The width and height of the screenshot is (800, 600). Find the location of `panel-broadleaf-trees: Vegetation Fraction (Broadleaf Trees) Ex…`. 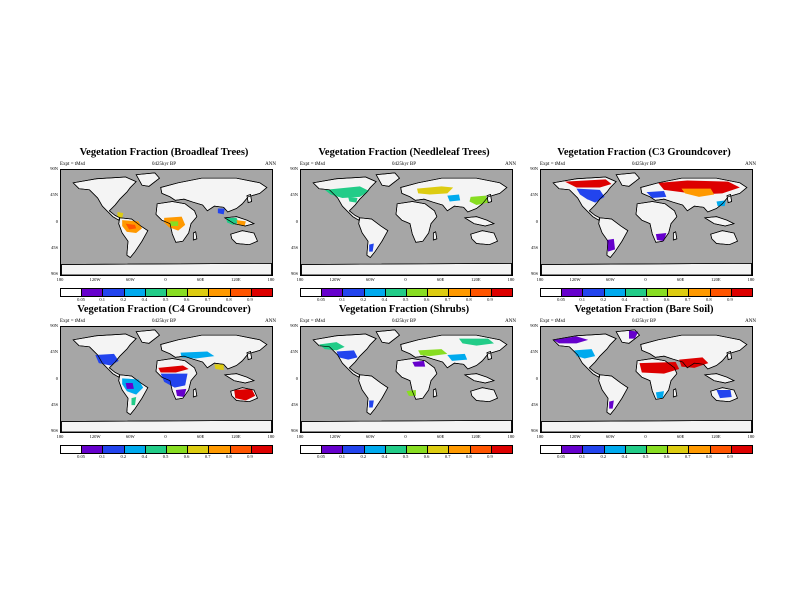

panel-broadleaf-trees: Vegetation Fraction (Broadleaf Trees) Ex… is located at coordinates (164, 232).